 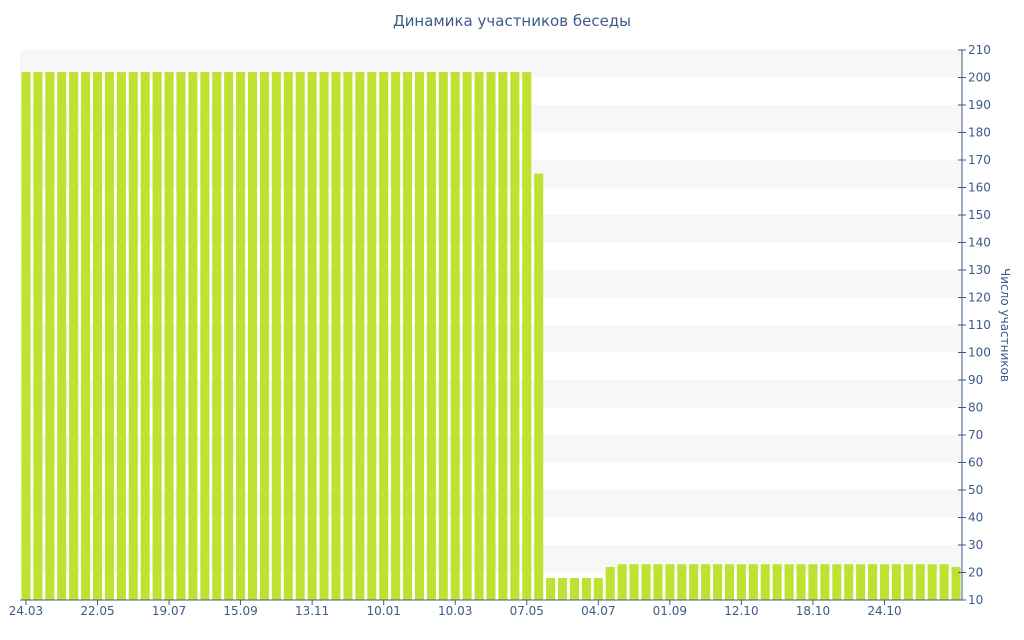 I want to click on y-tick-label: 180, so click(x=979, y=133).